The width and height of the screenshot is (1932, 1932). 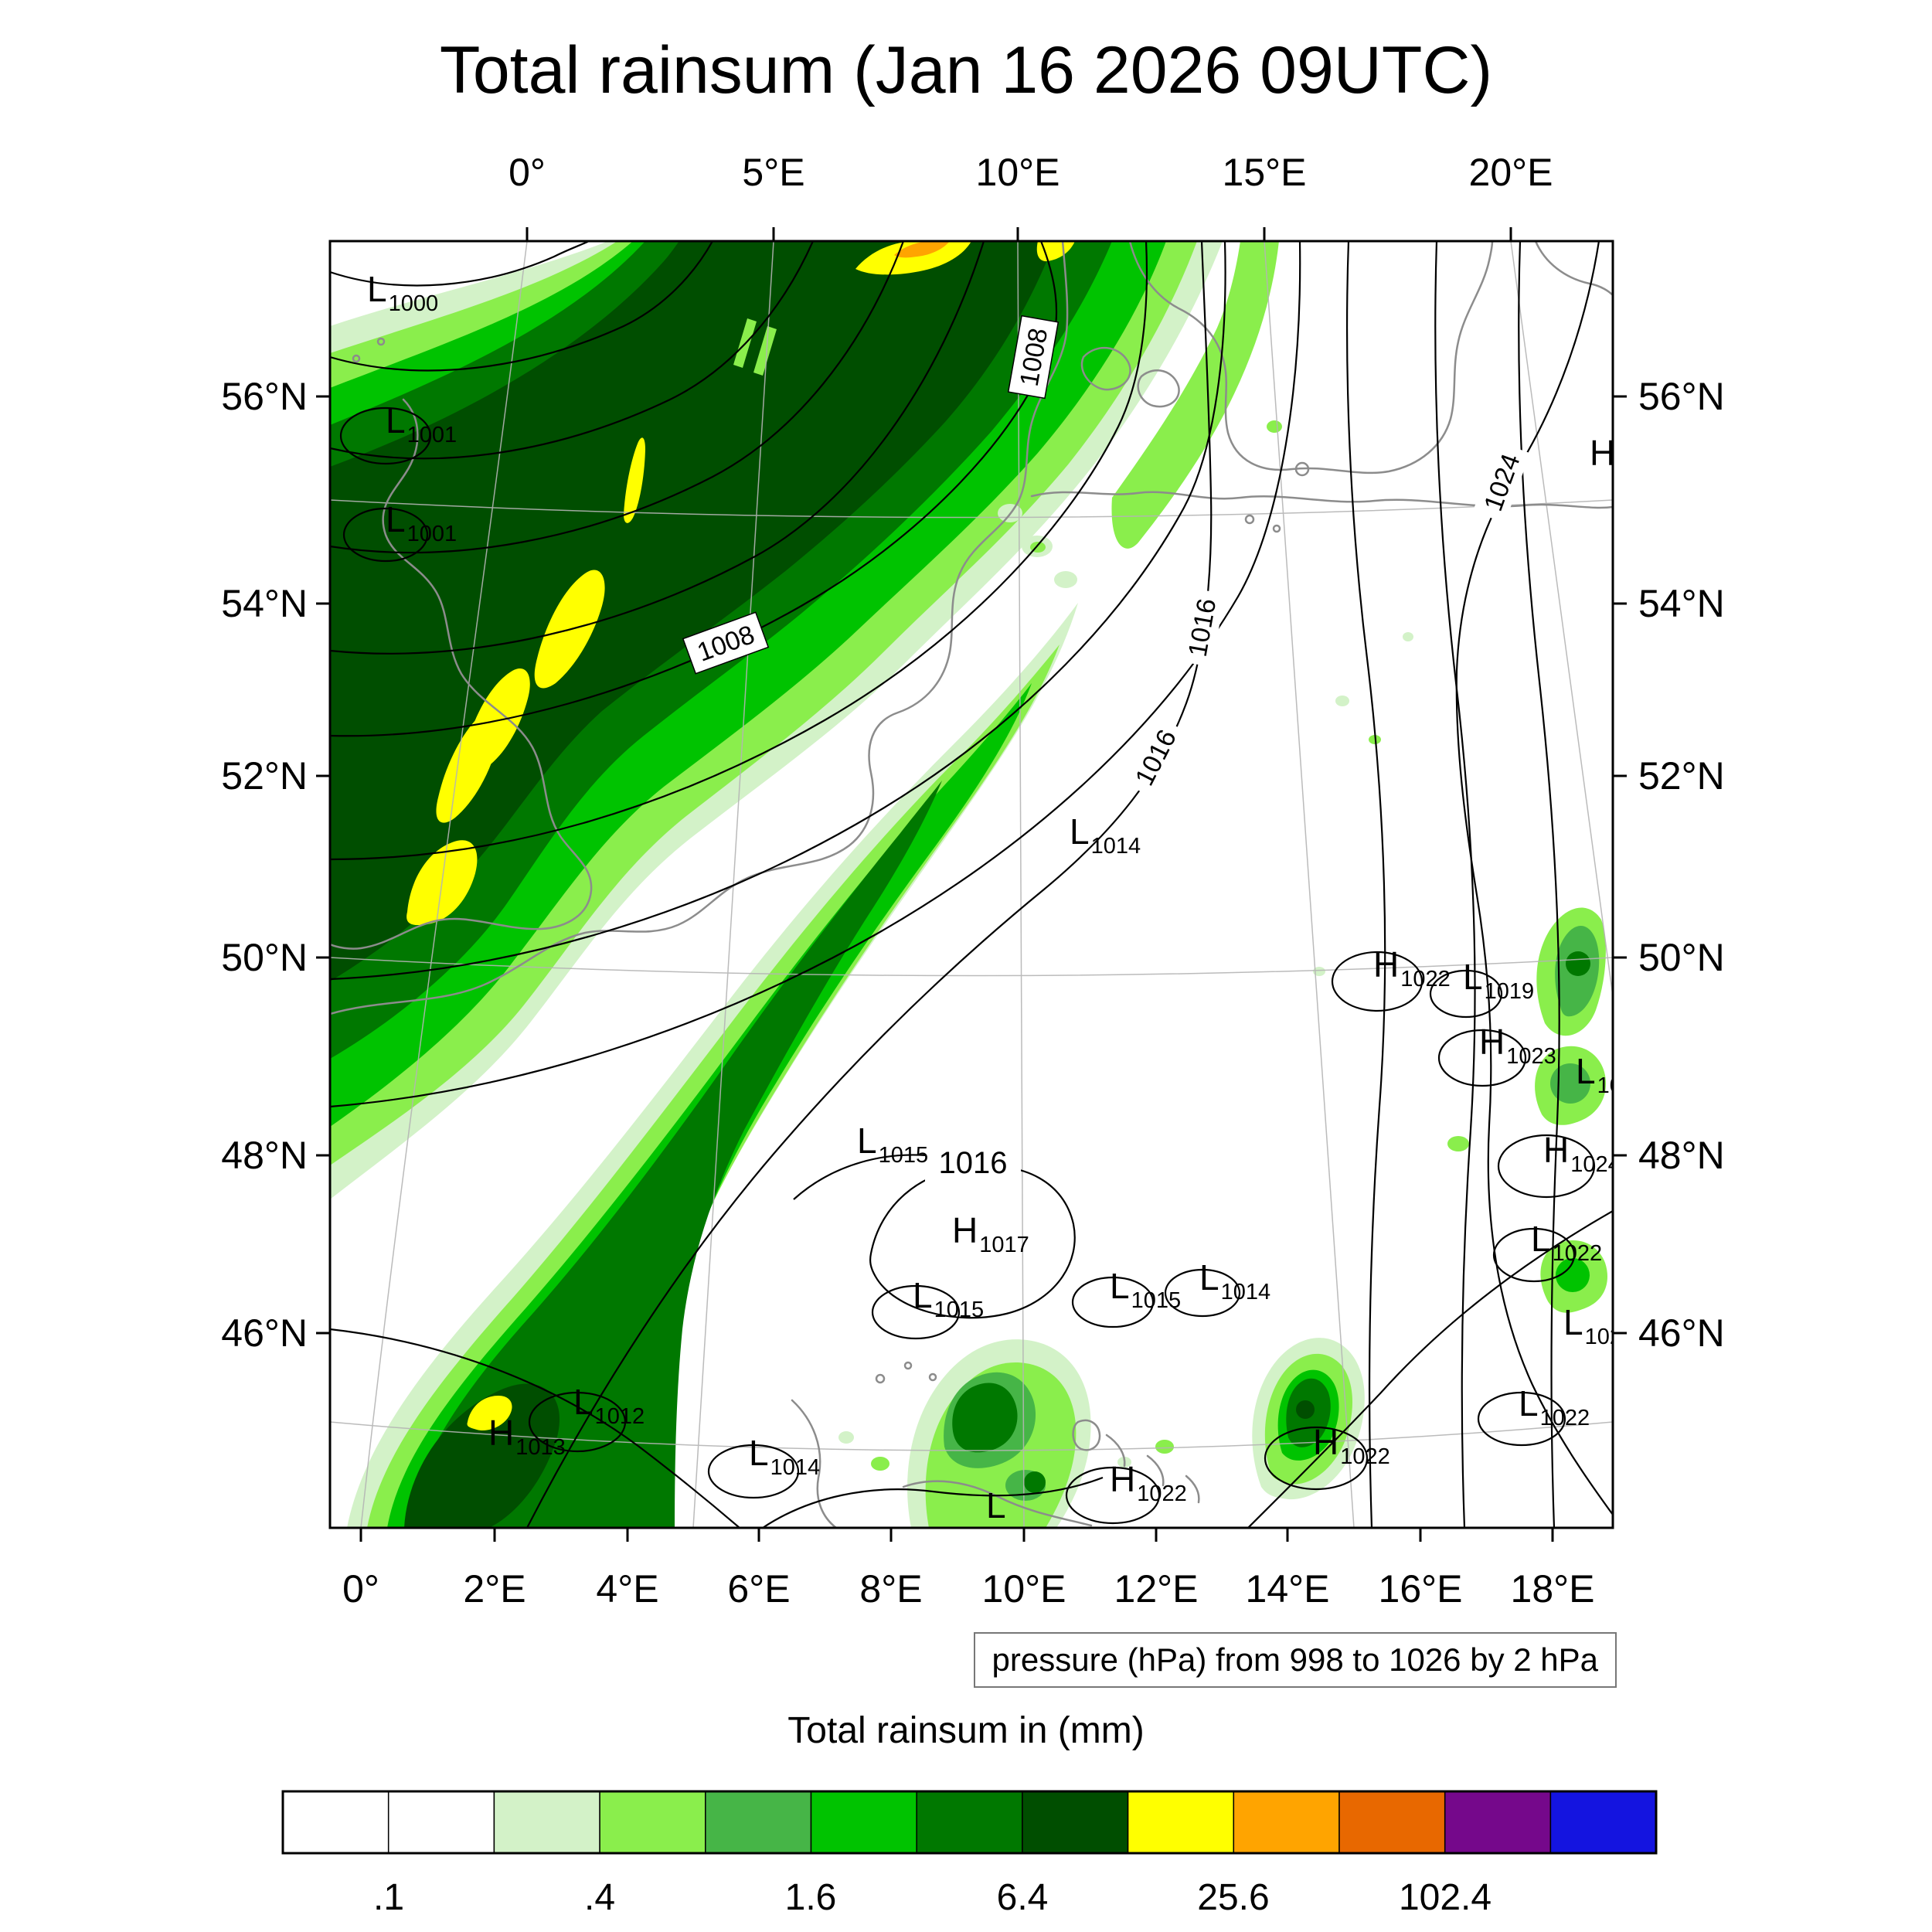 What do you see at coordinates (527, 1437) in the screenshot?
I see `high-center: H1013` at bounding box center [527, 1437].